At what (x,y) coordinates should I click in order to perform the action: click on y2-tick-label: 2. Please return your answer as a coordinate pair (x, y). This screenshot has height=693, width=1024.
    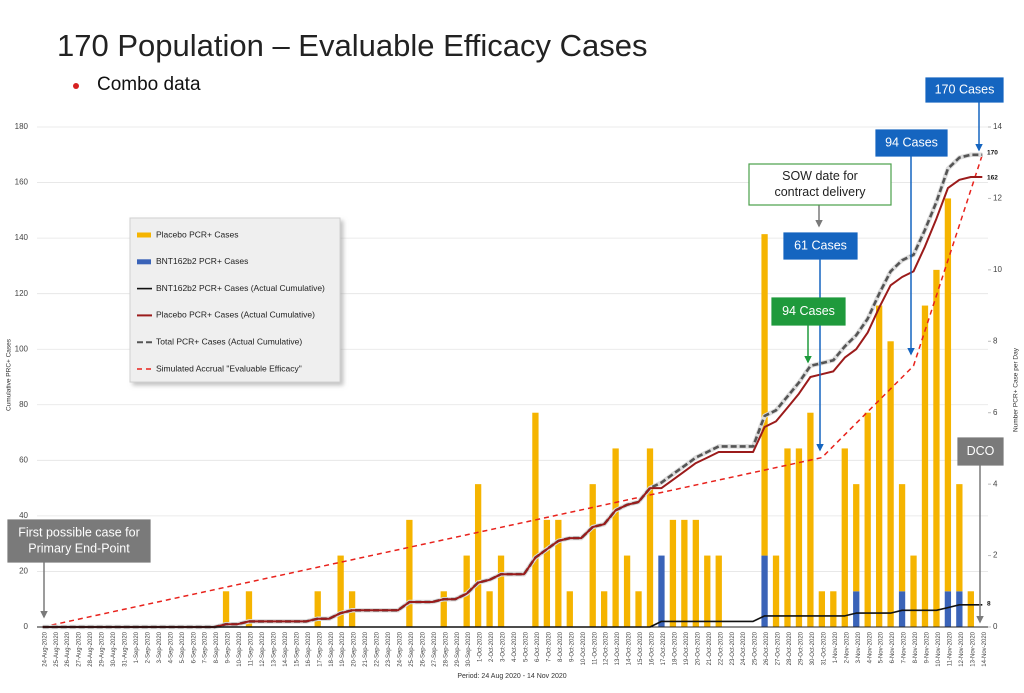
    Looking at the image, I should click on (995, 555).